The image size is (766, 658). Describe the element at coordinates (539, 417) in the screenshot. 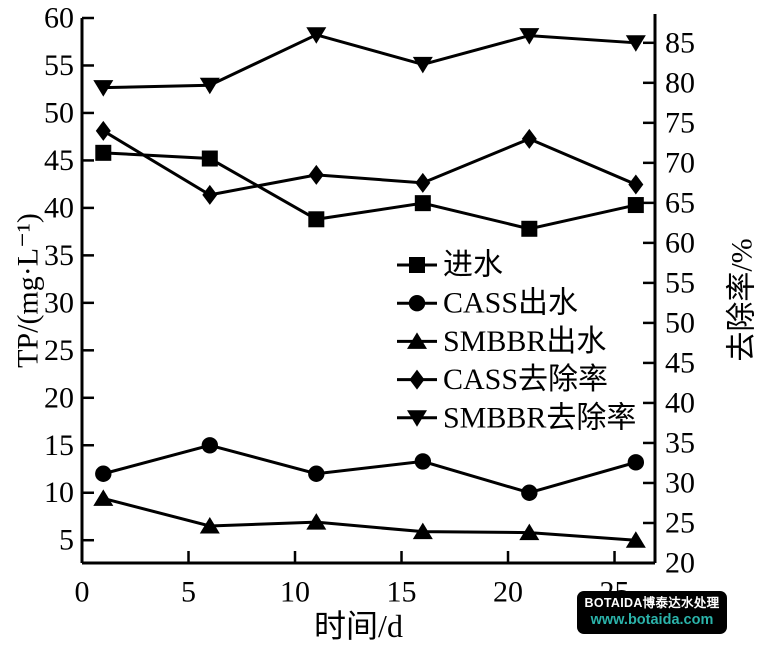

I see `legend-label: SMBBR去除率` at that location.